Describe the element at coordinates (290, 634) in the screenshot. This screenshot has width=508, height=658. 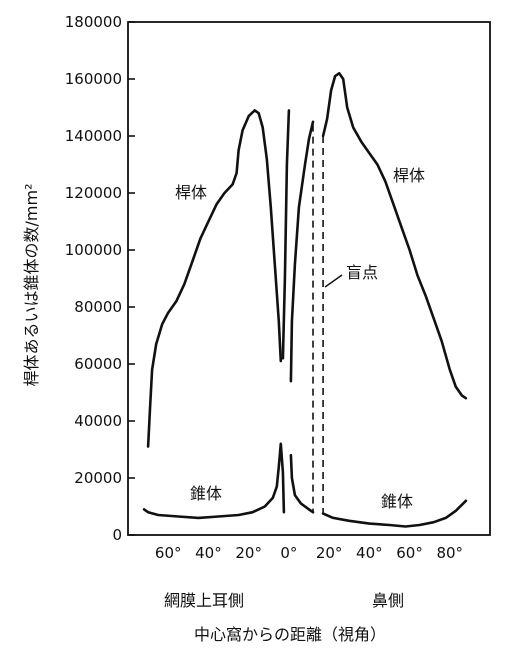
I see `x-axis-label: 中心窩からの距離（視角）` at that location.